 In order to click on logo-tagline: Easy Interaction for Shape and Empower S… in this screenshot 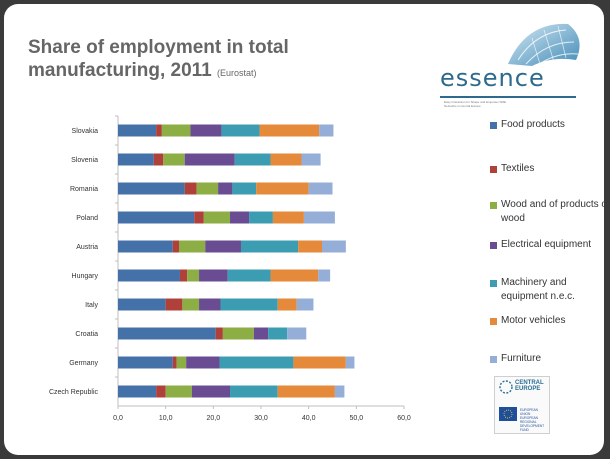, I will do `click(475, 104)`.